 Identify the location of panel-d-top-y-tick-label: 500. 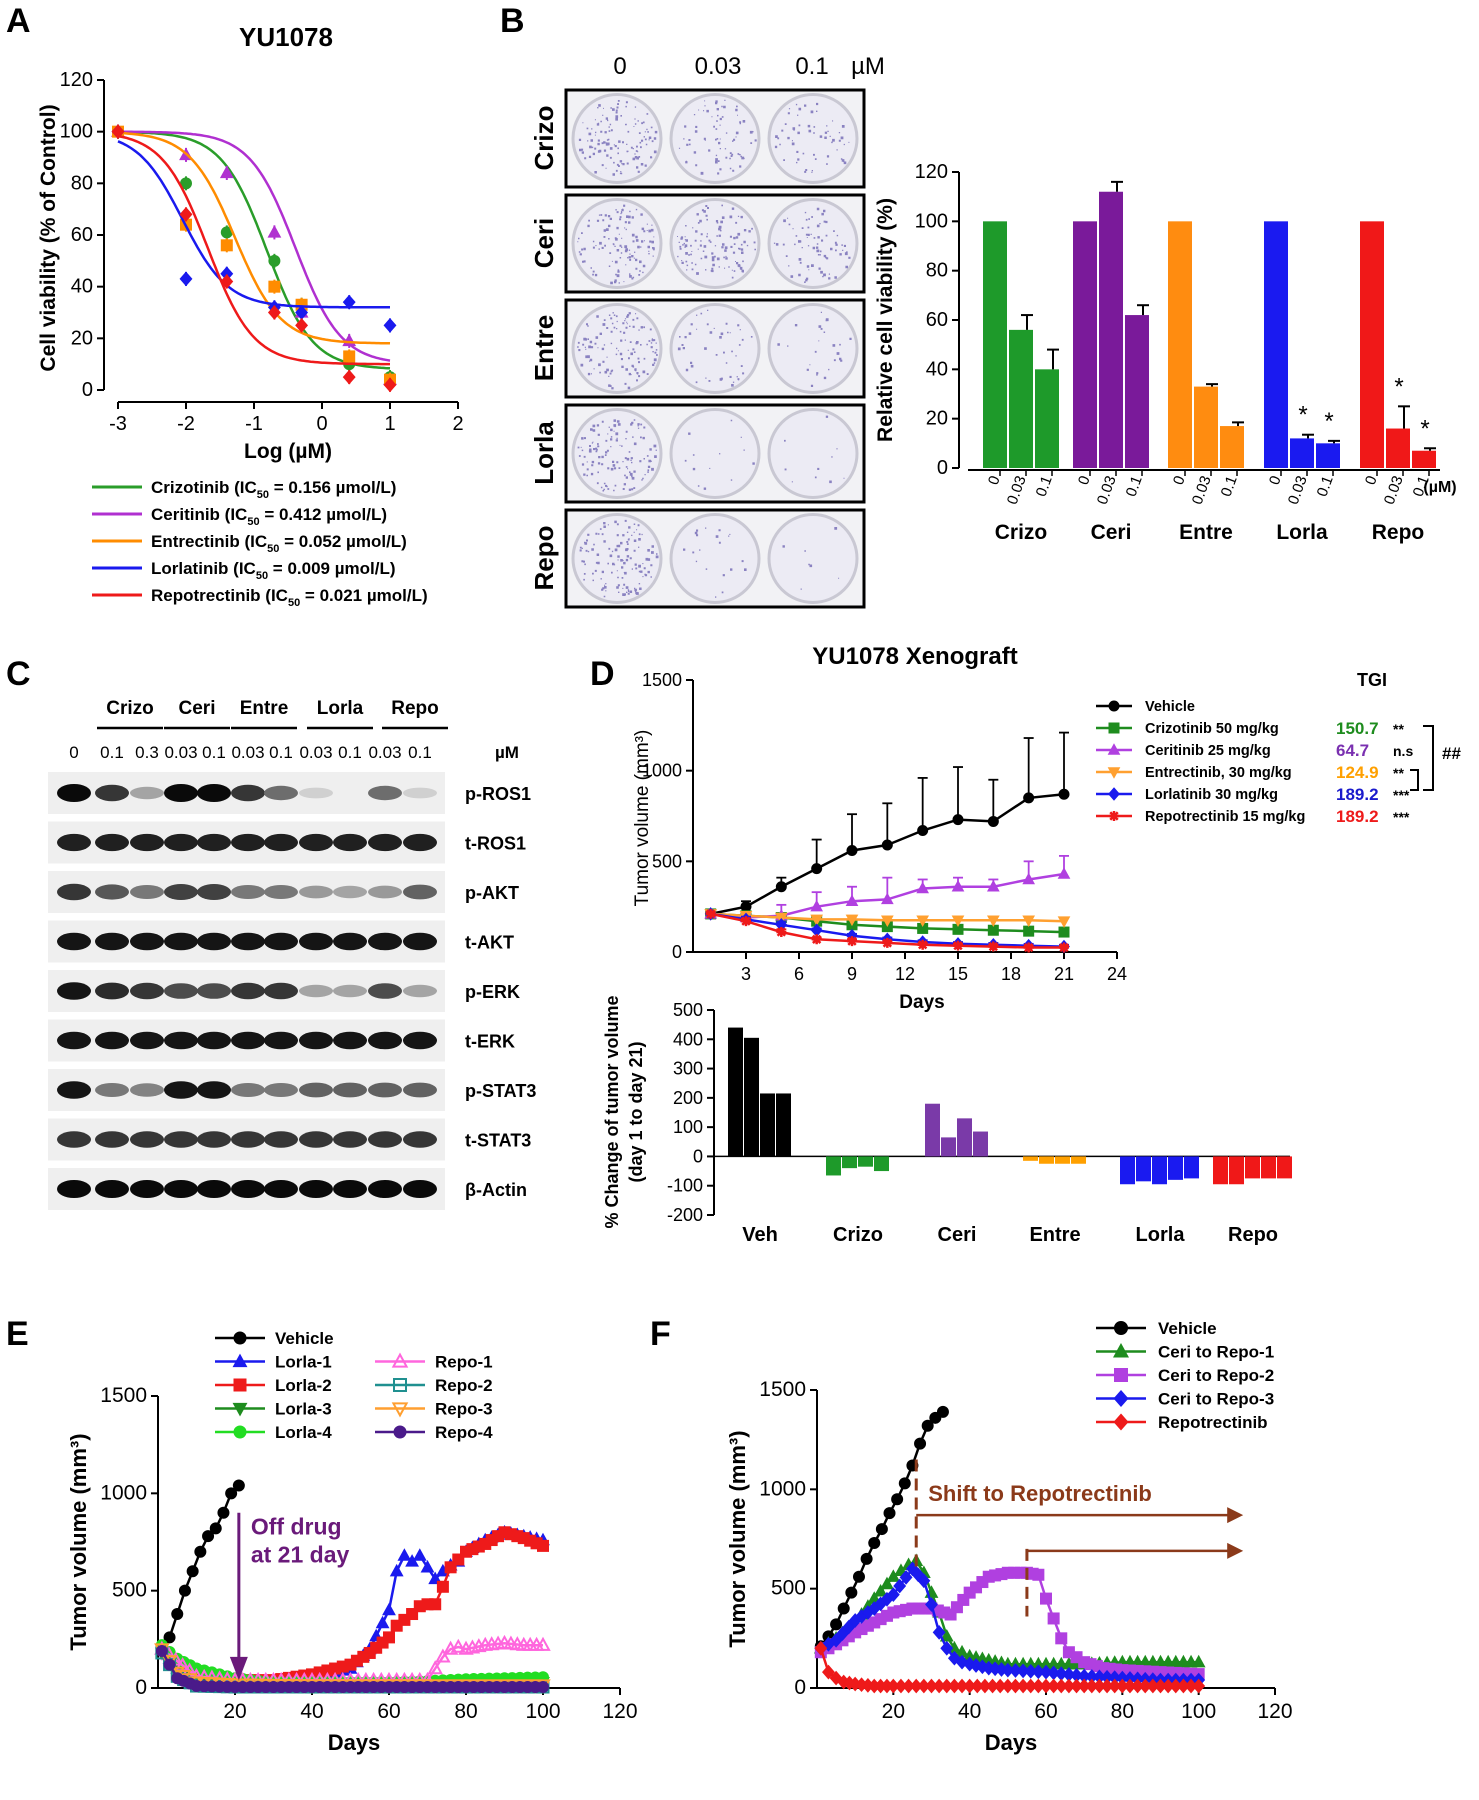
(667, 861).